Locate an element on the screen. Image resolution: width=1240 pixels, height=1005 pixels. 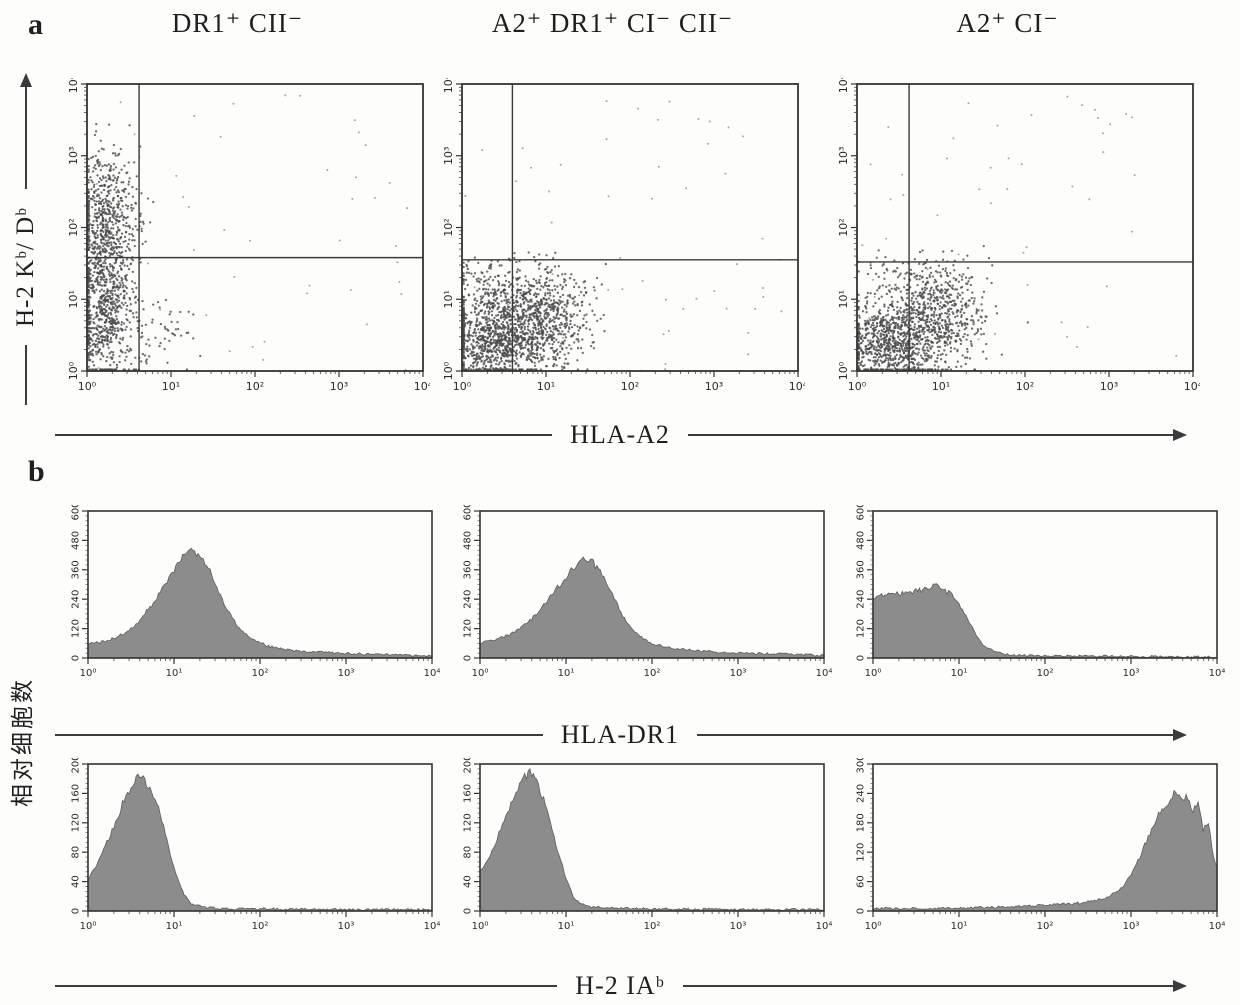
x-axis-arrow-h2iab: H-2 IAᵇ is located at coordinates (621, 985).